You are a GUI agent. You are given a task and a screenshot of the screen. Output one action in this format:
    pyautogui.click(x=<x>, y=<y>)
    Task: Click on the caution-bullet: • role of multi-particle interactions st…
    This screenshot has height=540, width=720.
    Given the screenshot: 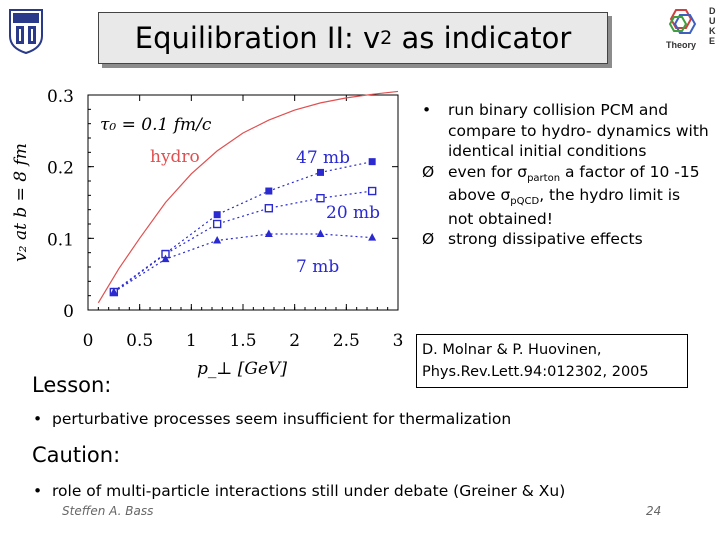 What is the action you would take?
    pyautogui.click(x=299, y=491)
    